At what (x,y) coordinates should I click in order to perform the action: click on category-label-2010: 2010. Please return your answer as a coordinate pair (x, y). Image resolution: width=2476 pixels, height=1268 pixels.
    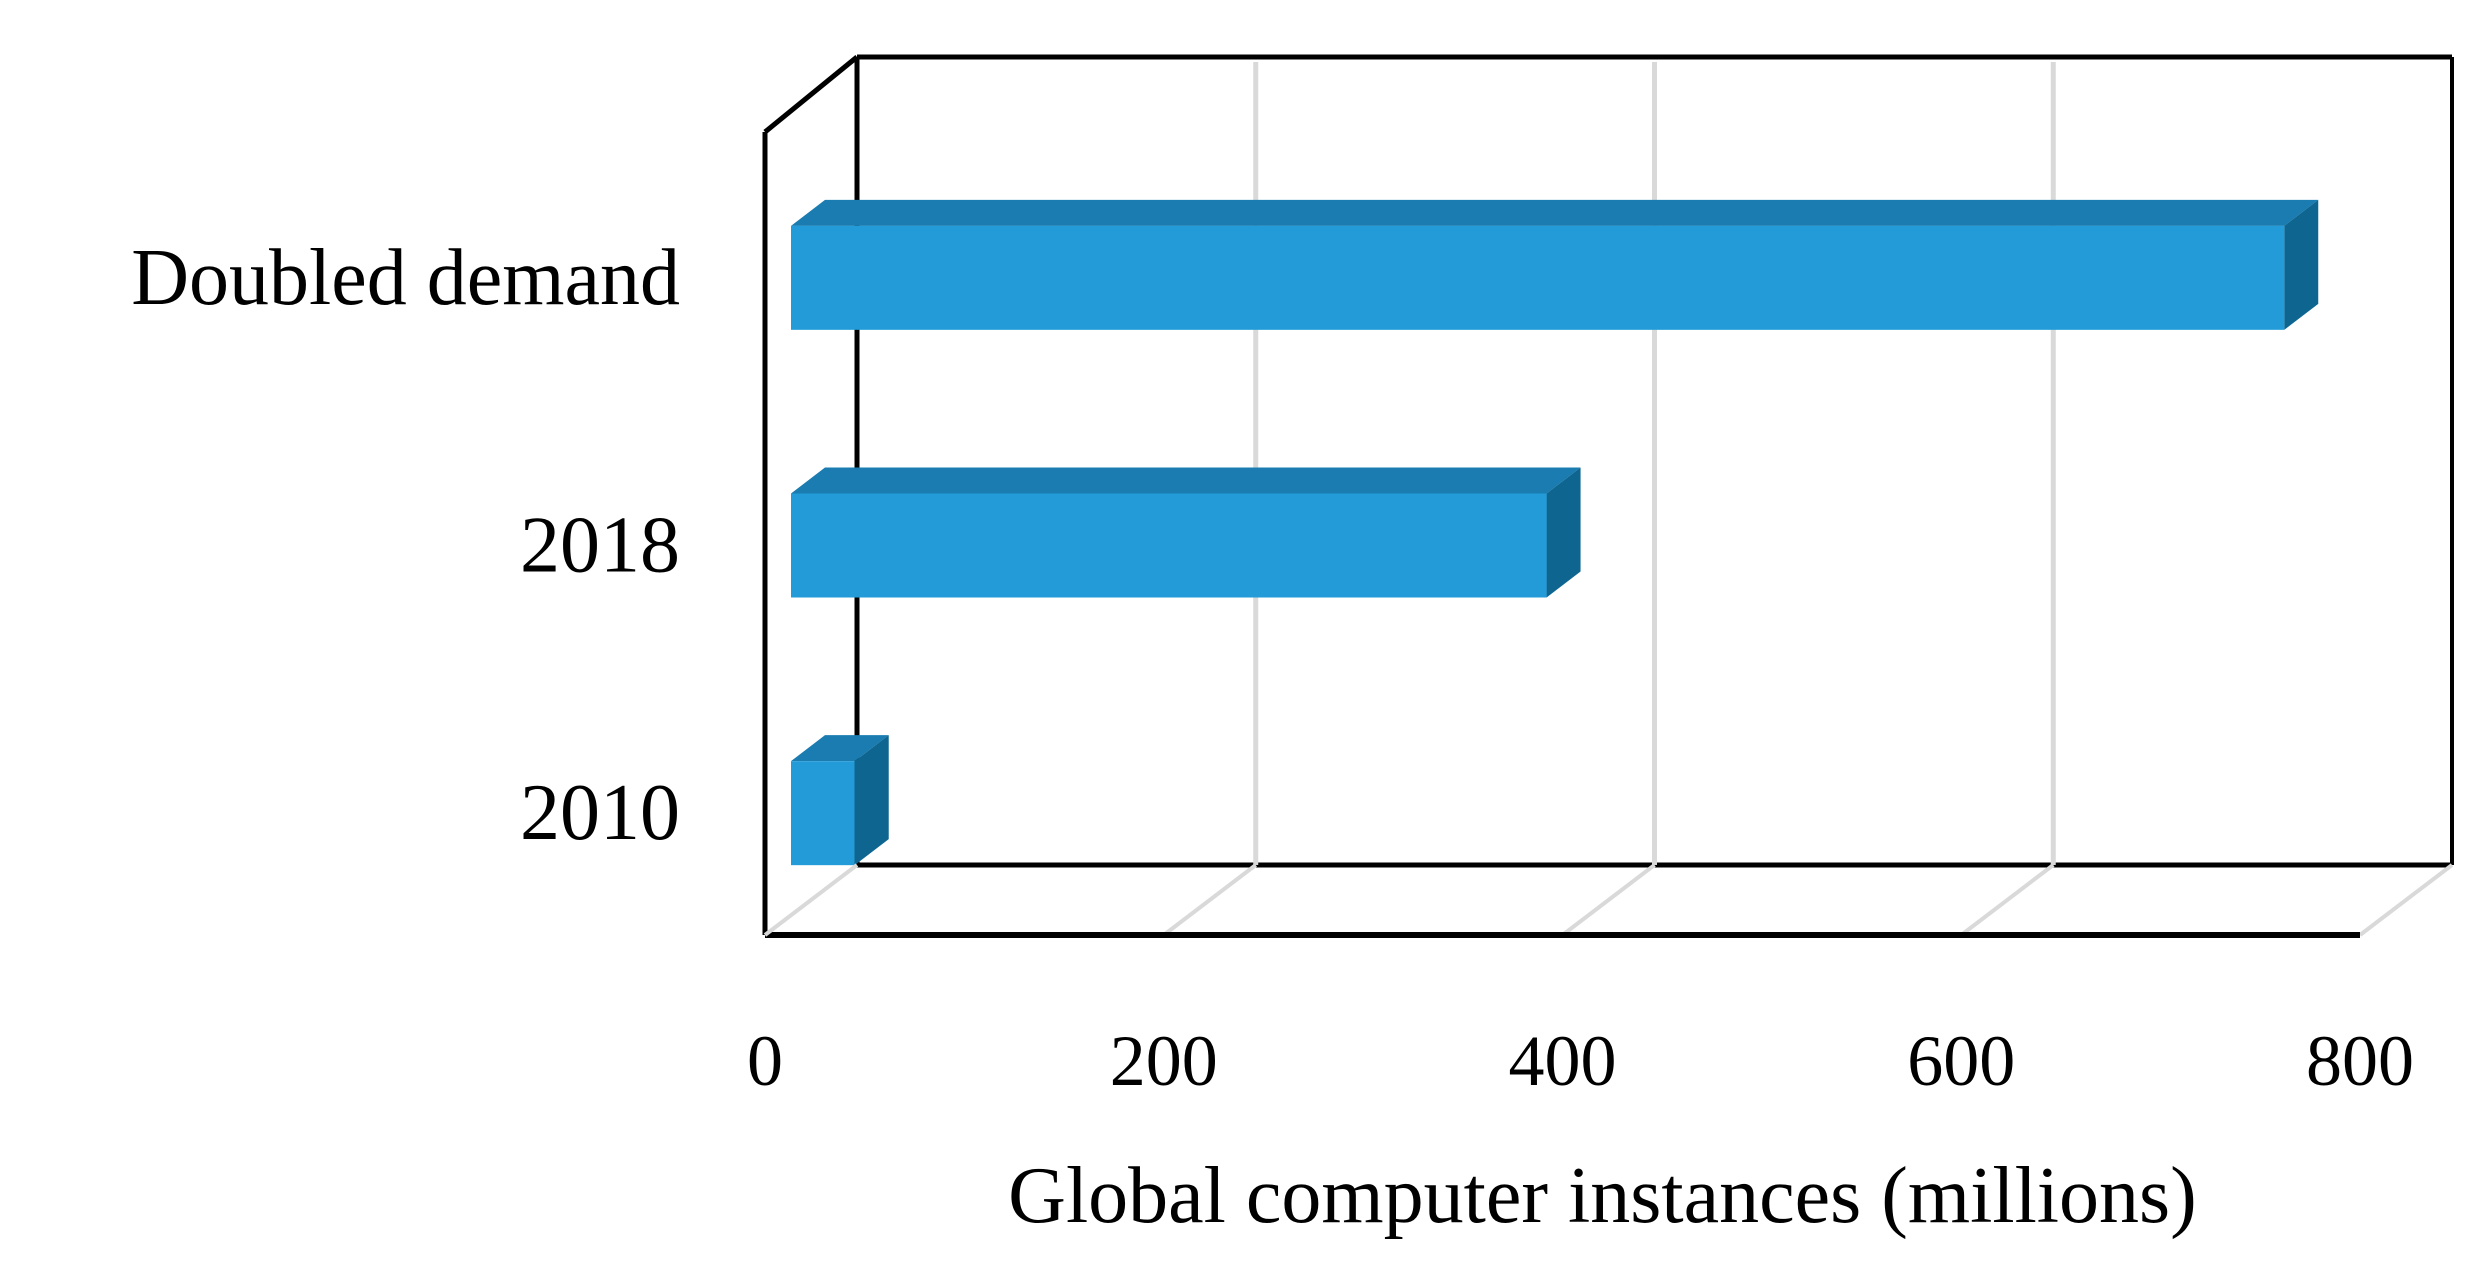
    Looking at the image, I should click on (600, 813).